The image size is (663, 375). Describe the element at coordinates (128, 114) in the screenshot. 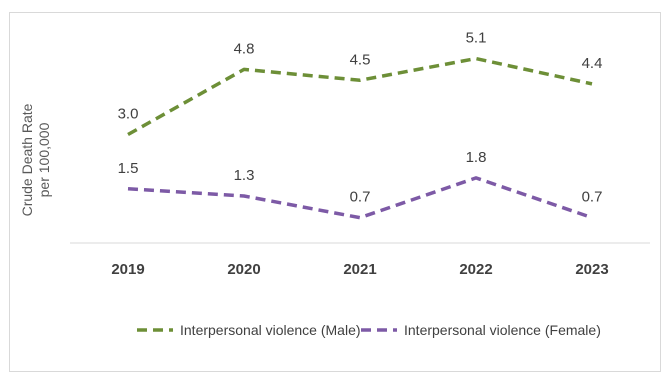

I see `data-label: 3.0` at that location.